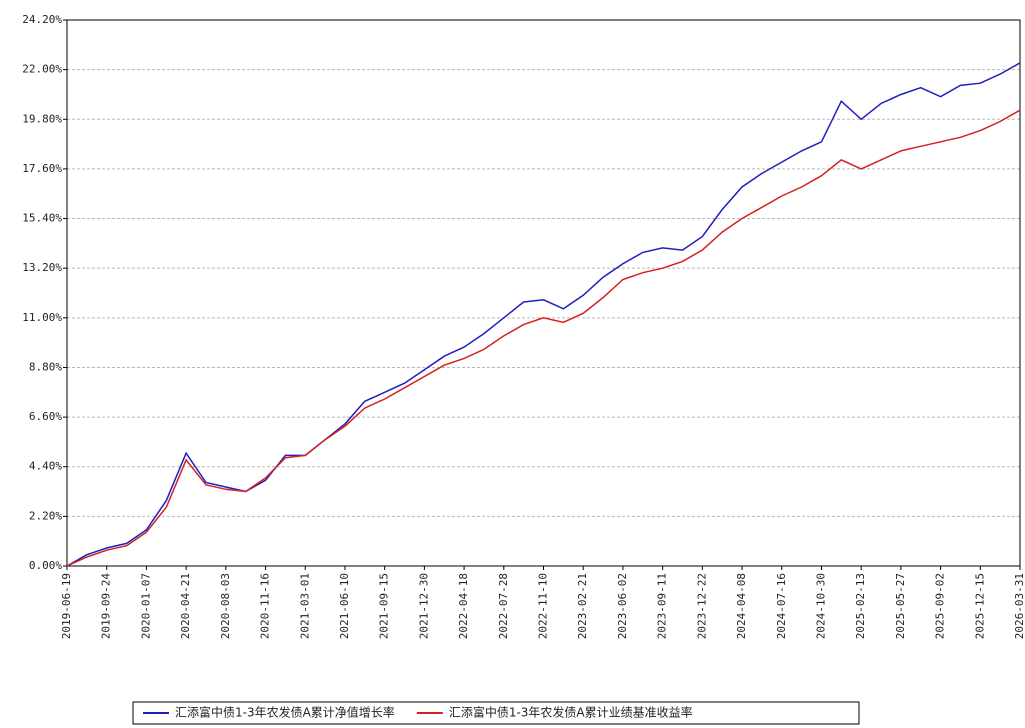 This screenshot has height=728, width=1025. Describe the element at coordinates (42, 118) in the screenshot. I see `y-tick-label: 19.80%` at that location.